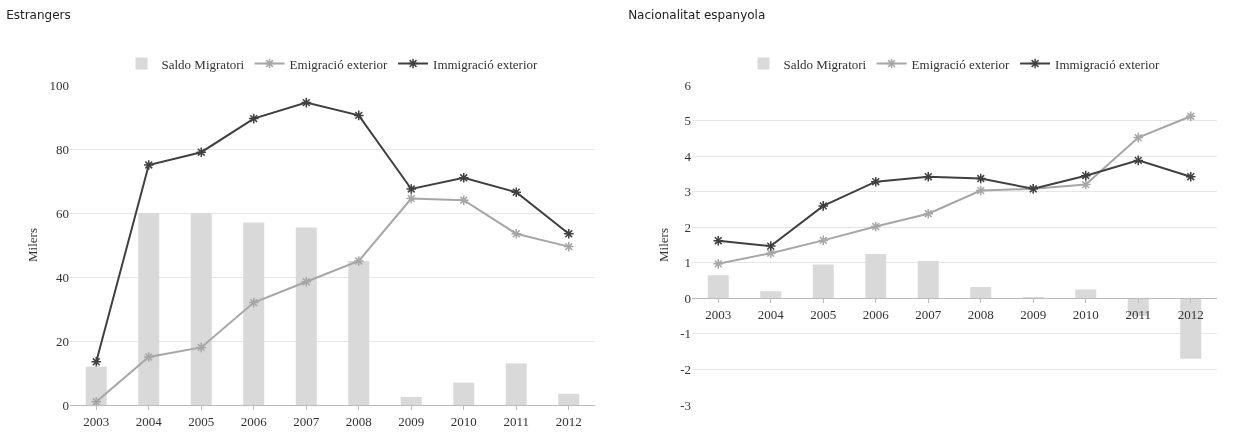  What do you see at coordinates (685, 369) in the screenshot?
I see `y-tick-label: -2` at bounding box center [685, 369].